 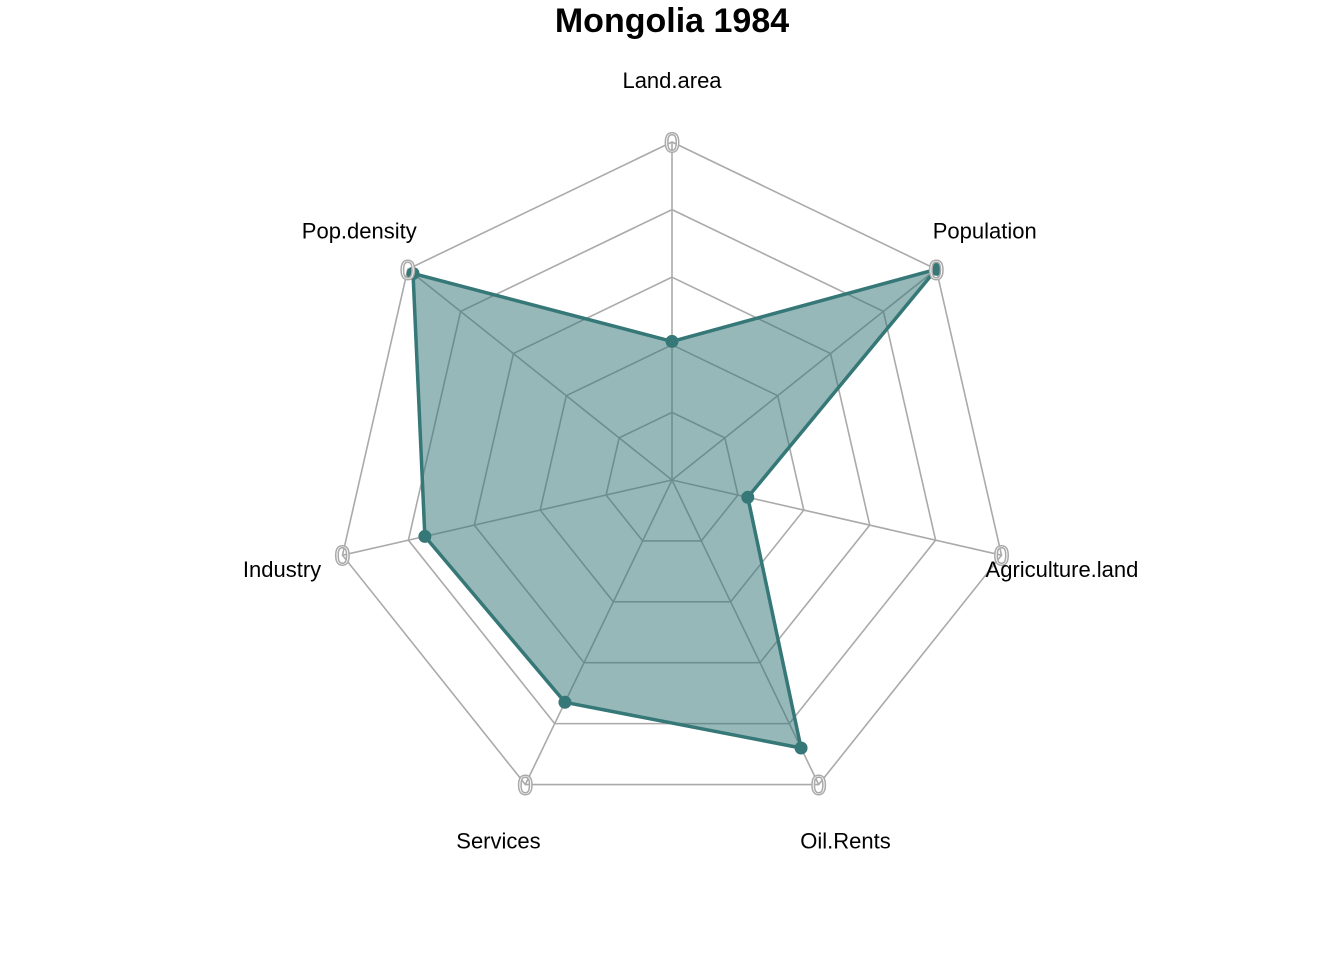 I want to click on ring-label-pop-density: 0, so click(x=408, y=269).